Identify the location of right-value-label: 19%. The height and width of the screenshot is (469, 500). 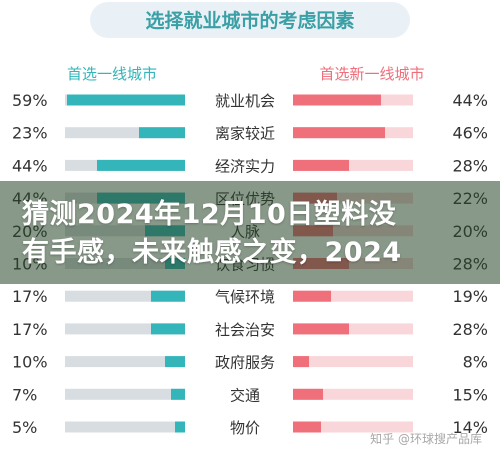
(470, 296).